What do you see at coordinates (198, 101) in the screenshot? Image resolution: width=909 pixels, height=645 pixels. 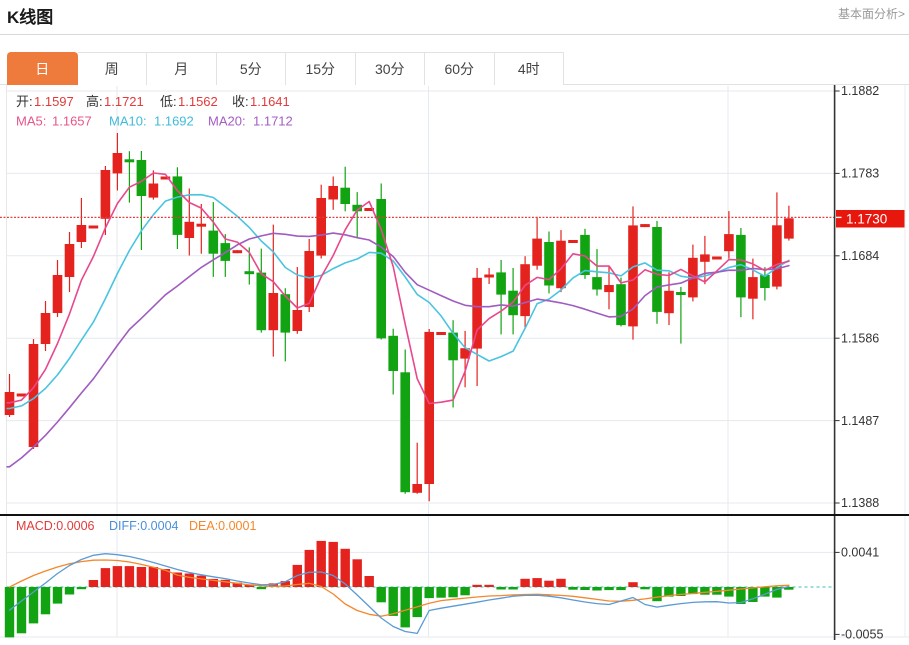 I see `svg-text: 1.1562` at bounding box center [198, 101].